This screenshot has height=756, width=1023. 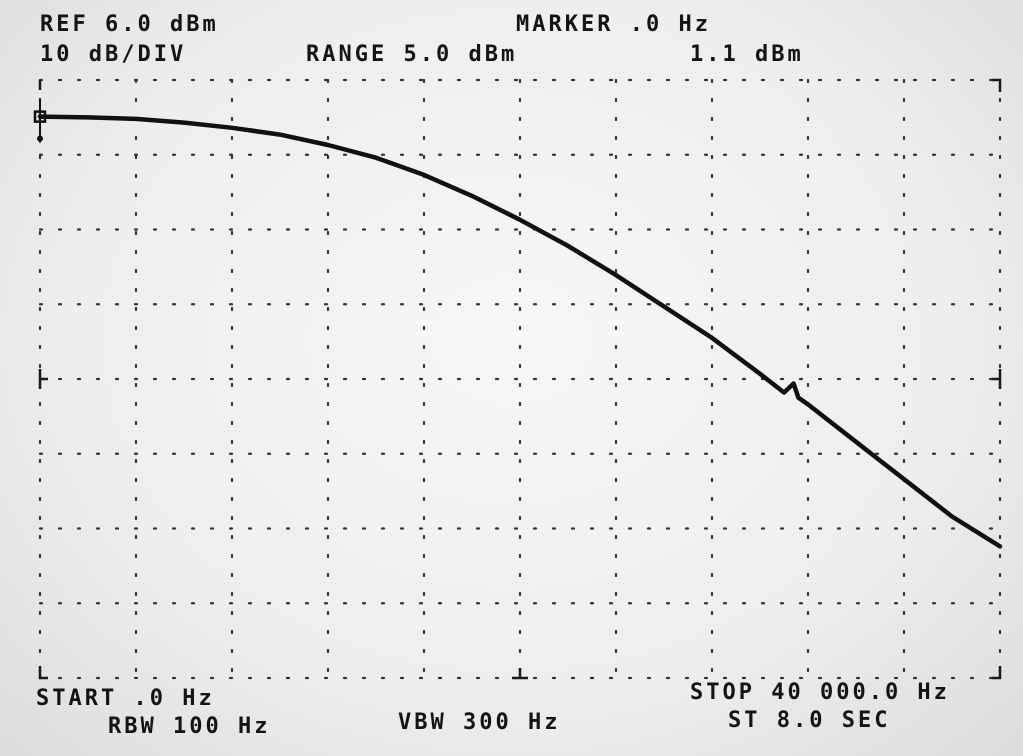 I want to click on right-center-tick, so click(x=997, y=379).